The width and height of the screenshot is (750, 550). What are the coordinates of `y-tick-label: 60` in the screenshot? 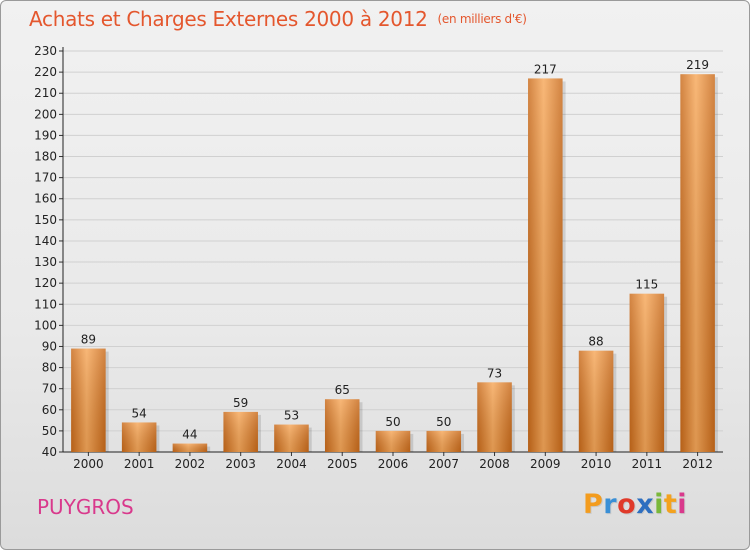 It's located at (49, 410).